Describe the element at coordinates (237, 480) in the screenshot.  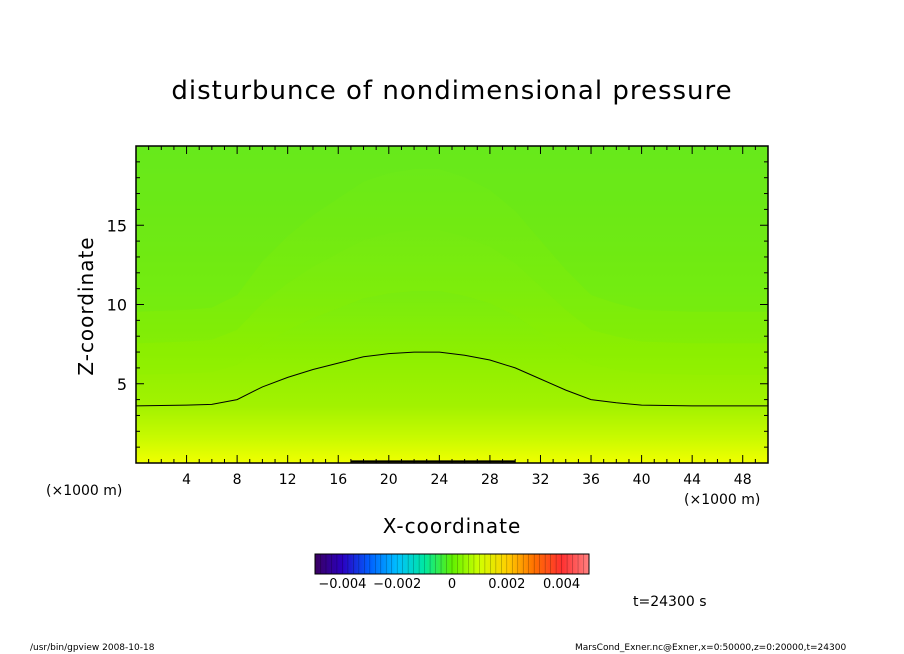
I see `x-tick-label: 8` at that location.